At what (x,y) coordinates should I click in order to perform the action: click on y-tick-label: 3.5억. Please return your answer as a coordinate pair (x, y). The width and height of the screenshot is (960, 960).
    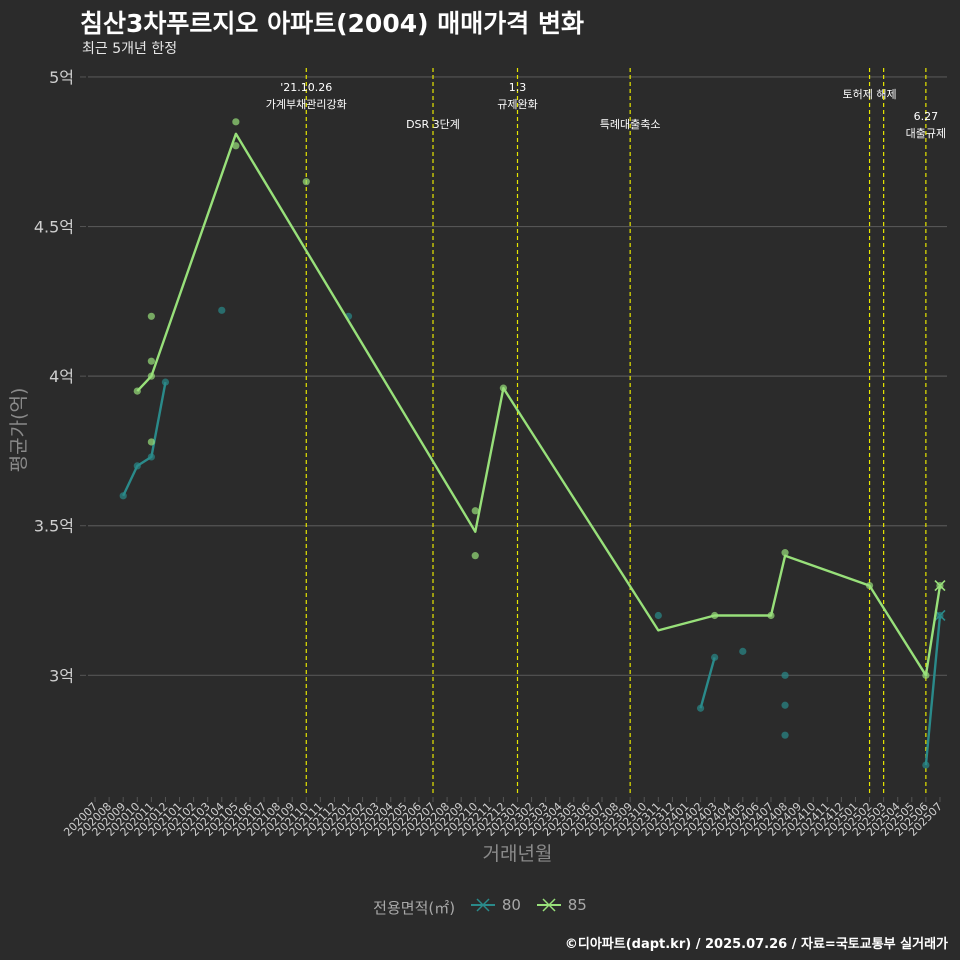
    Looking at the image, I should click on (54, 526).